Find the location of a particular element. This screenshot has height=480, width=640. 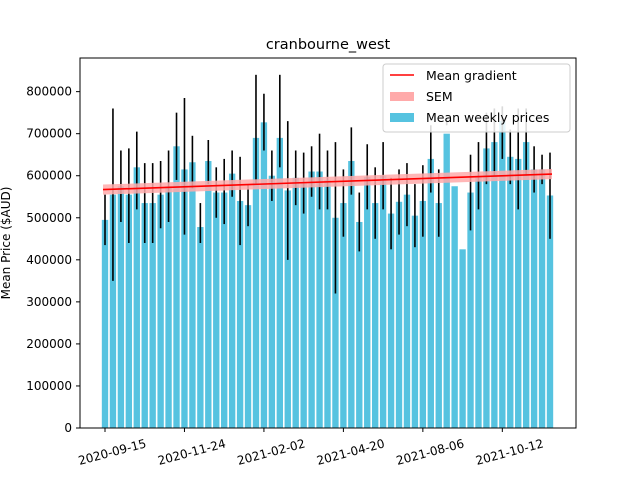

y-tick-label: 800000 is located at coordinates (49, 92).